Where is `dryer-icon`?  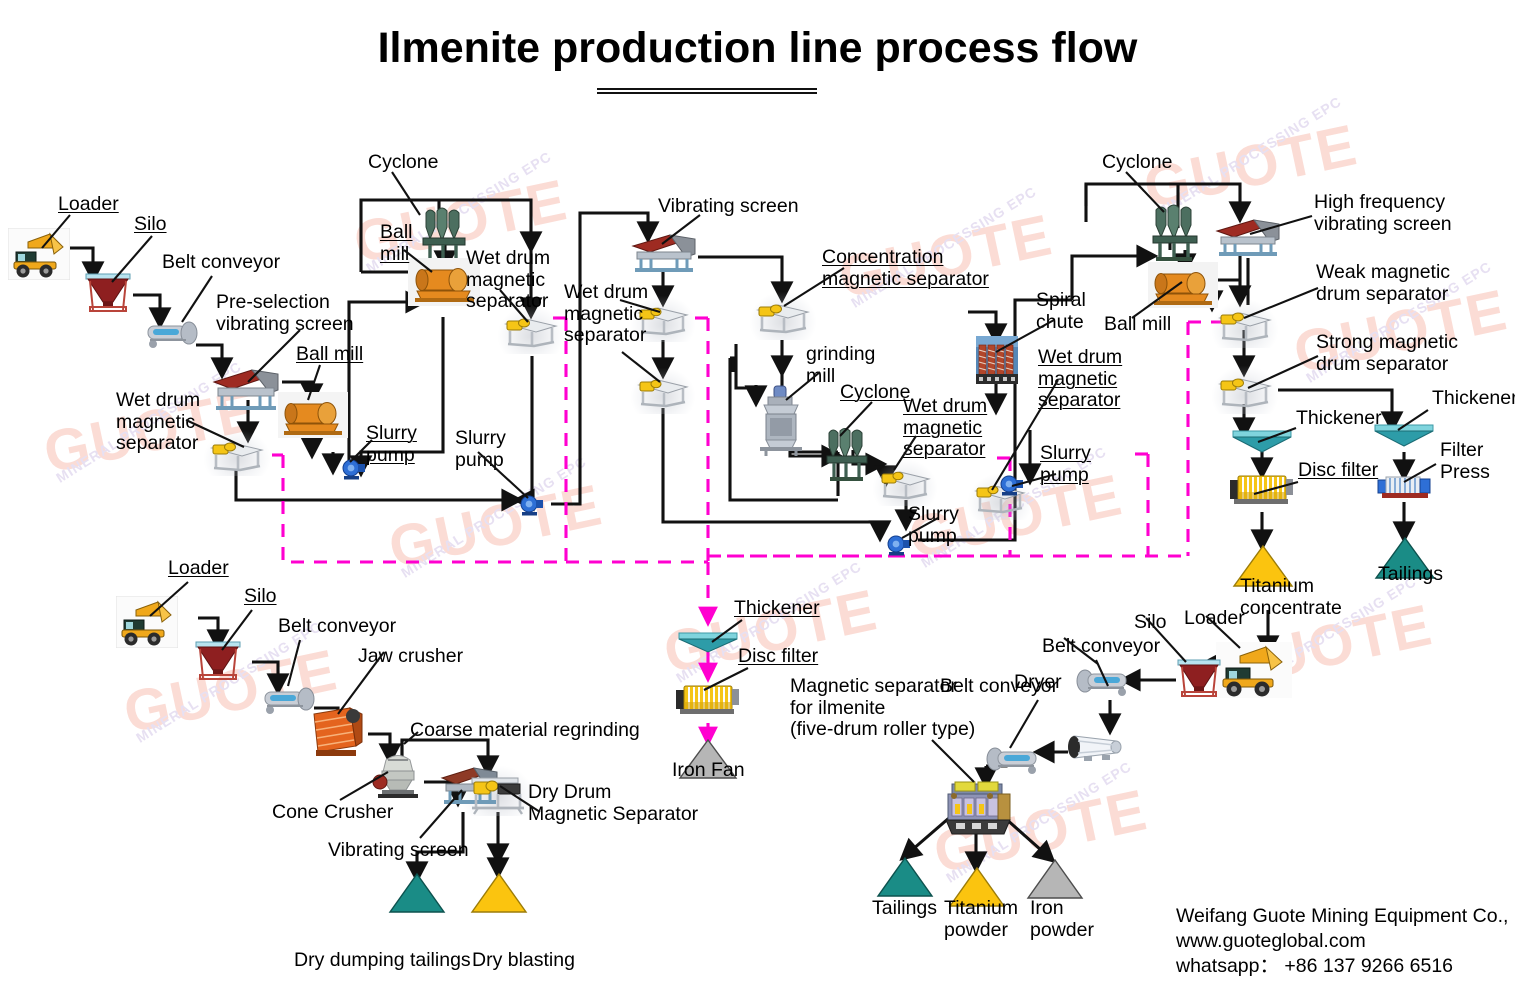 dryer-icon is located at coordinates (1095, 746).